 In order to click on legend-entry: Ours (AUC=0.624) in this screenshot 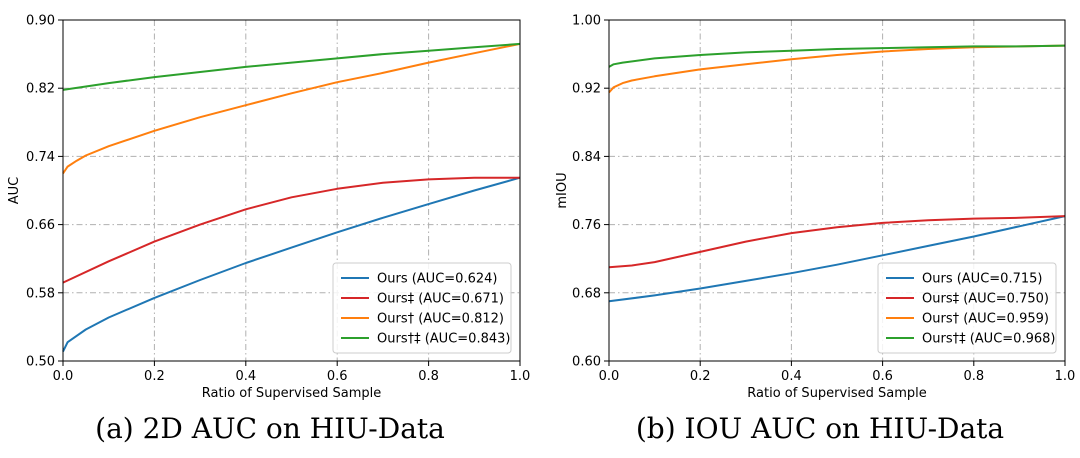, I will do `click(437, 279)`.